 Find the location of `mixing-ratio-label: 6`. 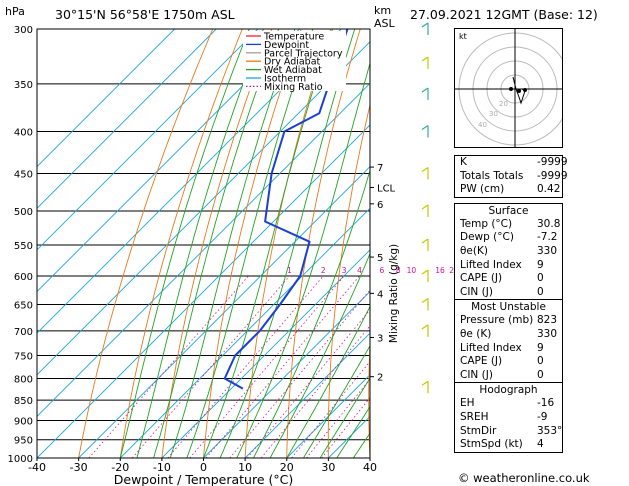

mixing-ratio-label: 6 is located at coordinates (381, 270).